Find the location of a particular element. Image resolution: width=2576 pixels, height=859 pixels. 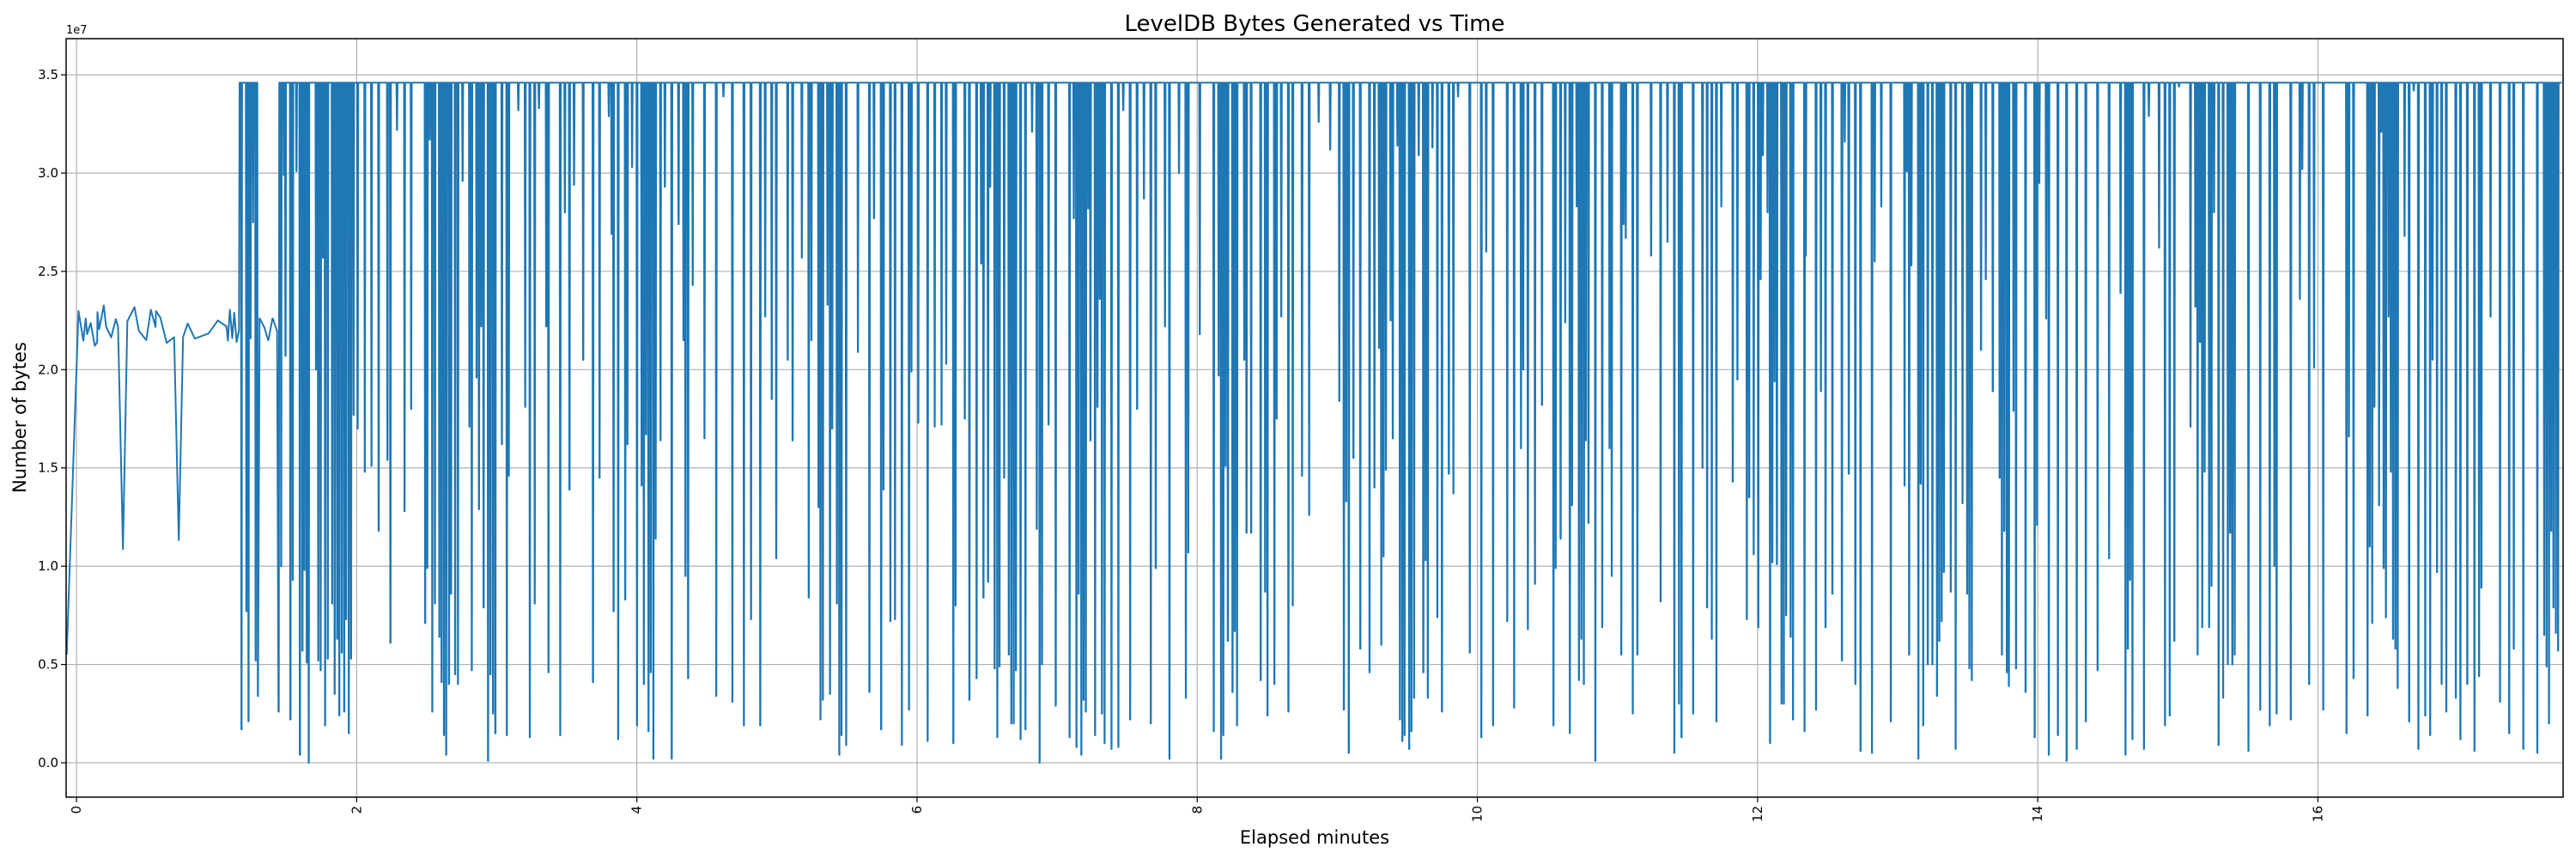

y-tick-label: 2.5 is located at coordinates (48, 271).